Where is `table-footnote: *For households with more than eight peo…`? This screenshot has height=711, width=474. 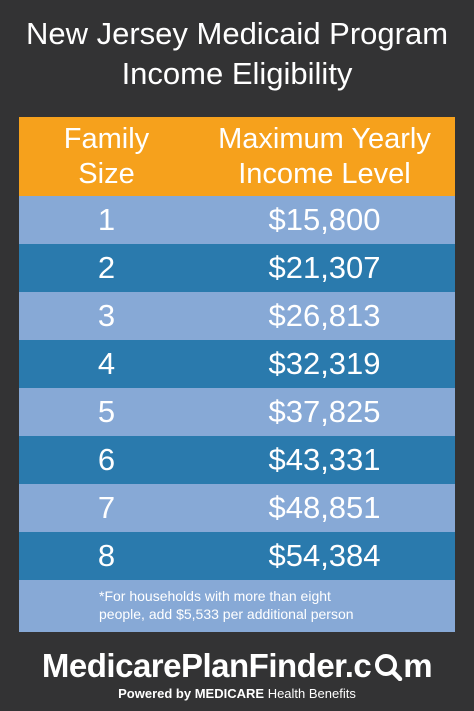
table-footnote: *For households with more than eight peo… is located at coordinates (237, 606).